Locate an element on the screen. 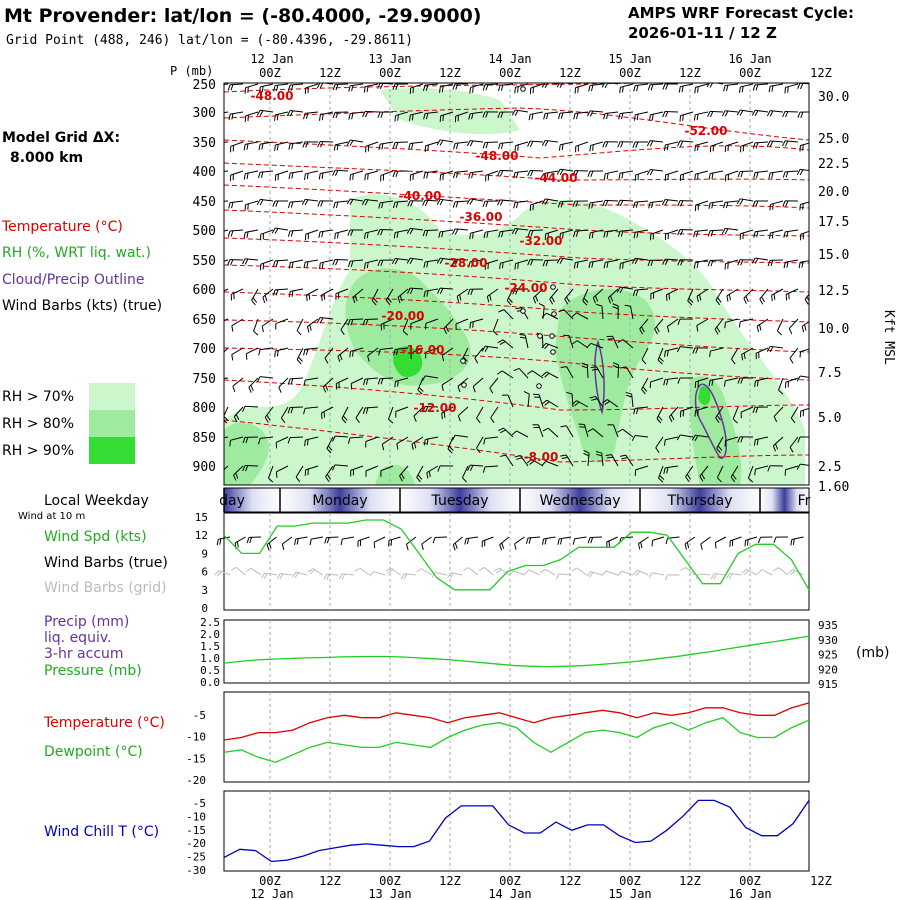 This screenshot has width=900, height=900. pressure-tick: 500 is located at coordinates (204, 231).